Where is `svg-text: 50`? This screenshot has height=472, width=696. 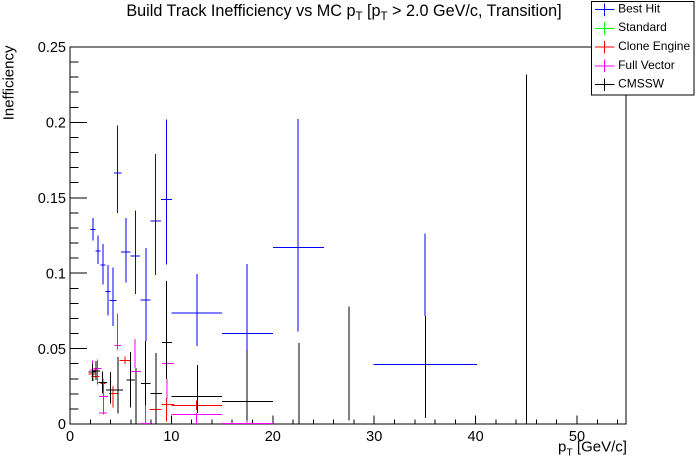
svg-text: 50 is located at coordinates (577, 437).